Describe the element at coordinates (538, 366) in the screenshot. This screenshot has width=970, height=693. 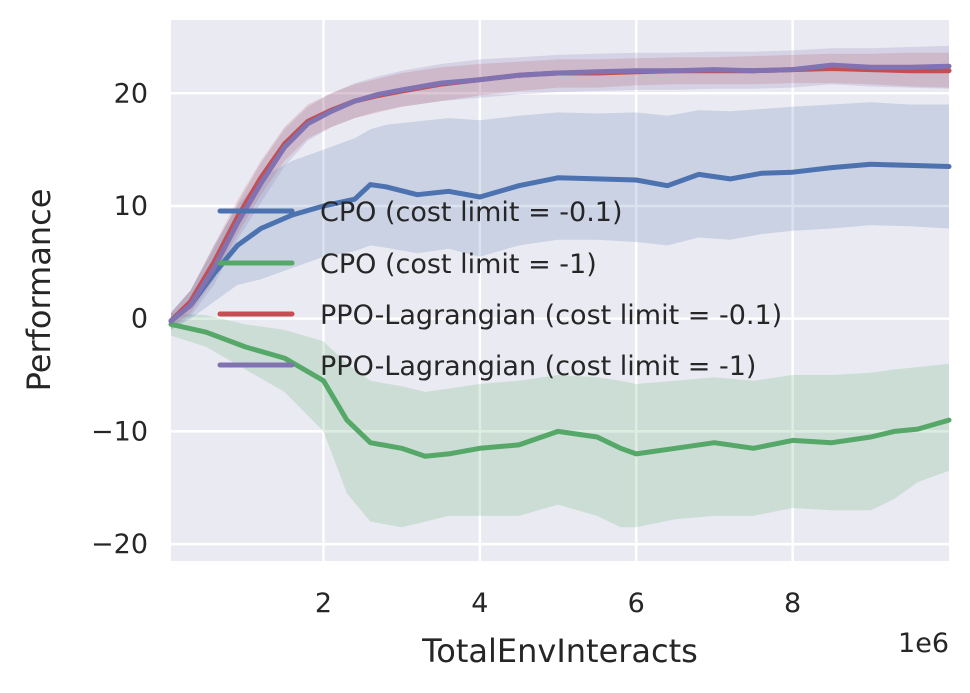
I see `legend-label: PPO-Lagrangian (cost limit = -1)` at that location.